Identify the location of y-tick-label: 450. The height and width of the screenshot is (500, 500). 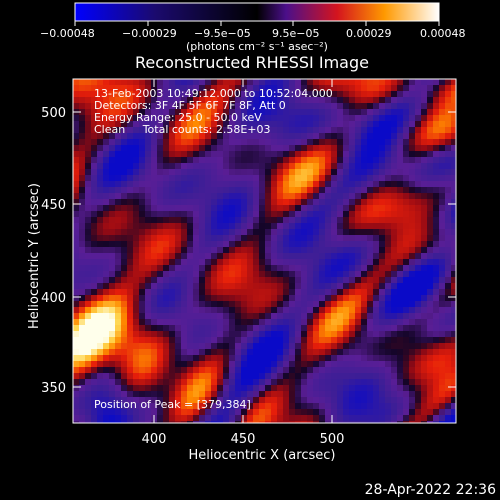
(53, 205).